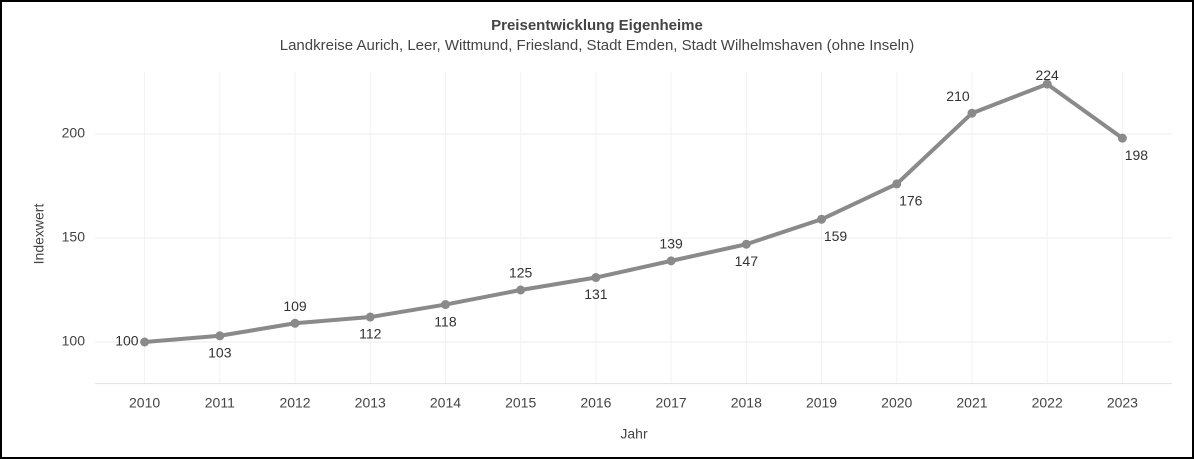 The height and width of the screenshot is (459, 1194). I want to click on y-tick-label: 200, so click(74, 133).